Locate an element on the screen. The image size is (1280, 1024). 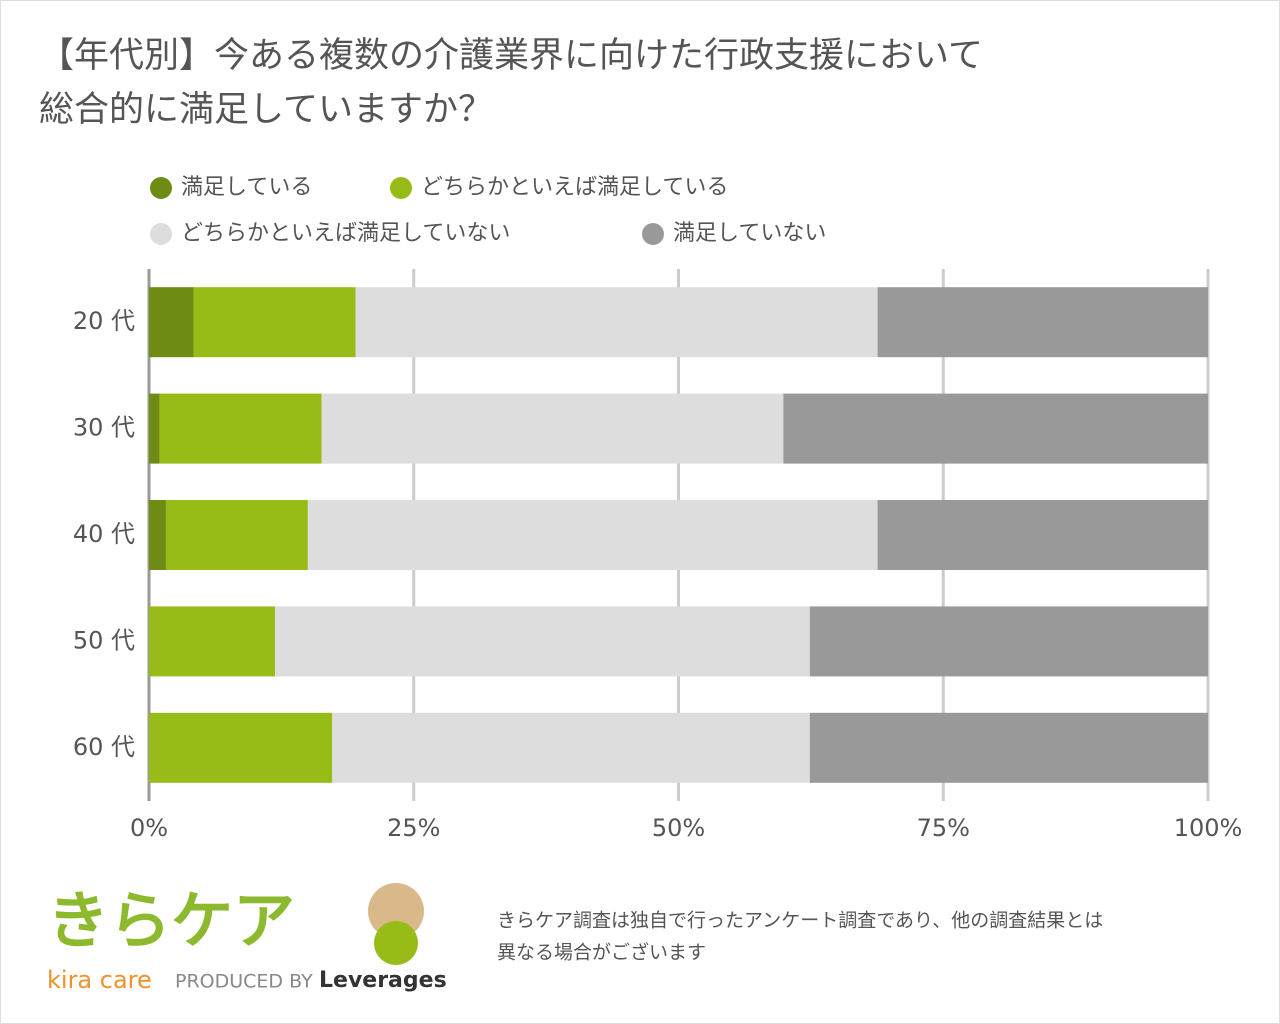
y-tick-label: 30 代 is located at coordinates (104, 428).